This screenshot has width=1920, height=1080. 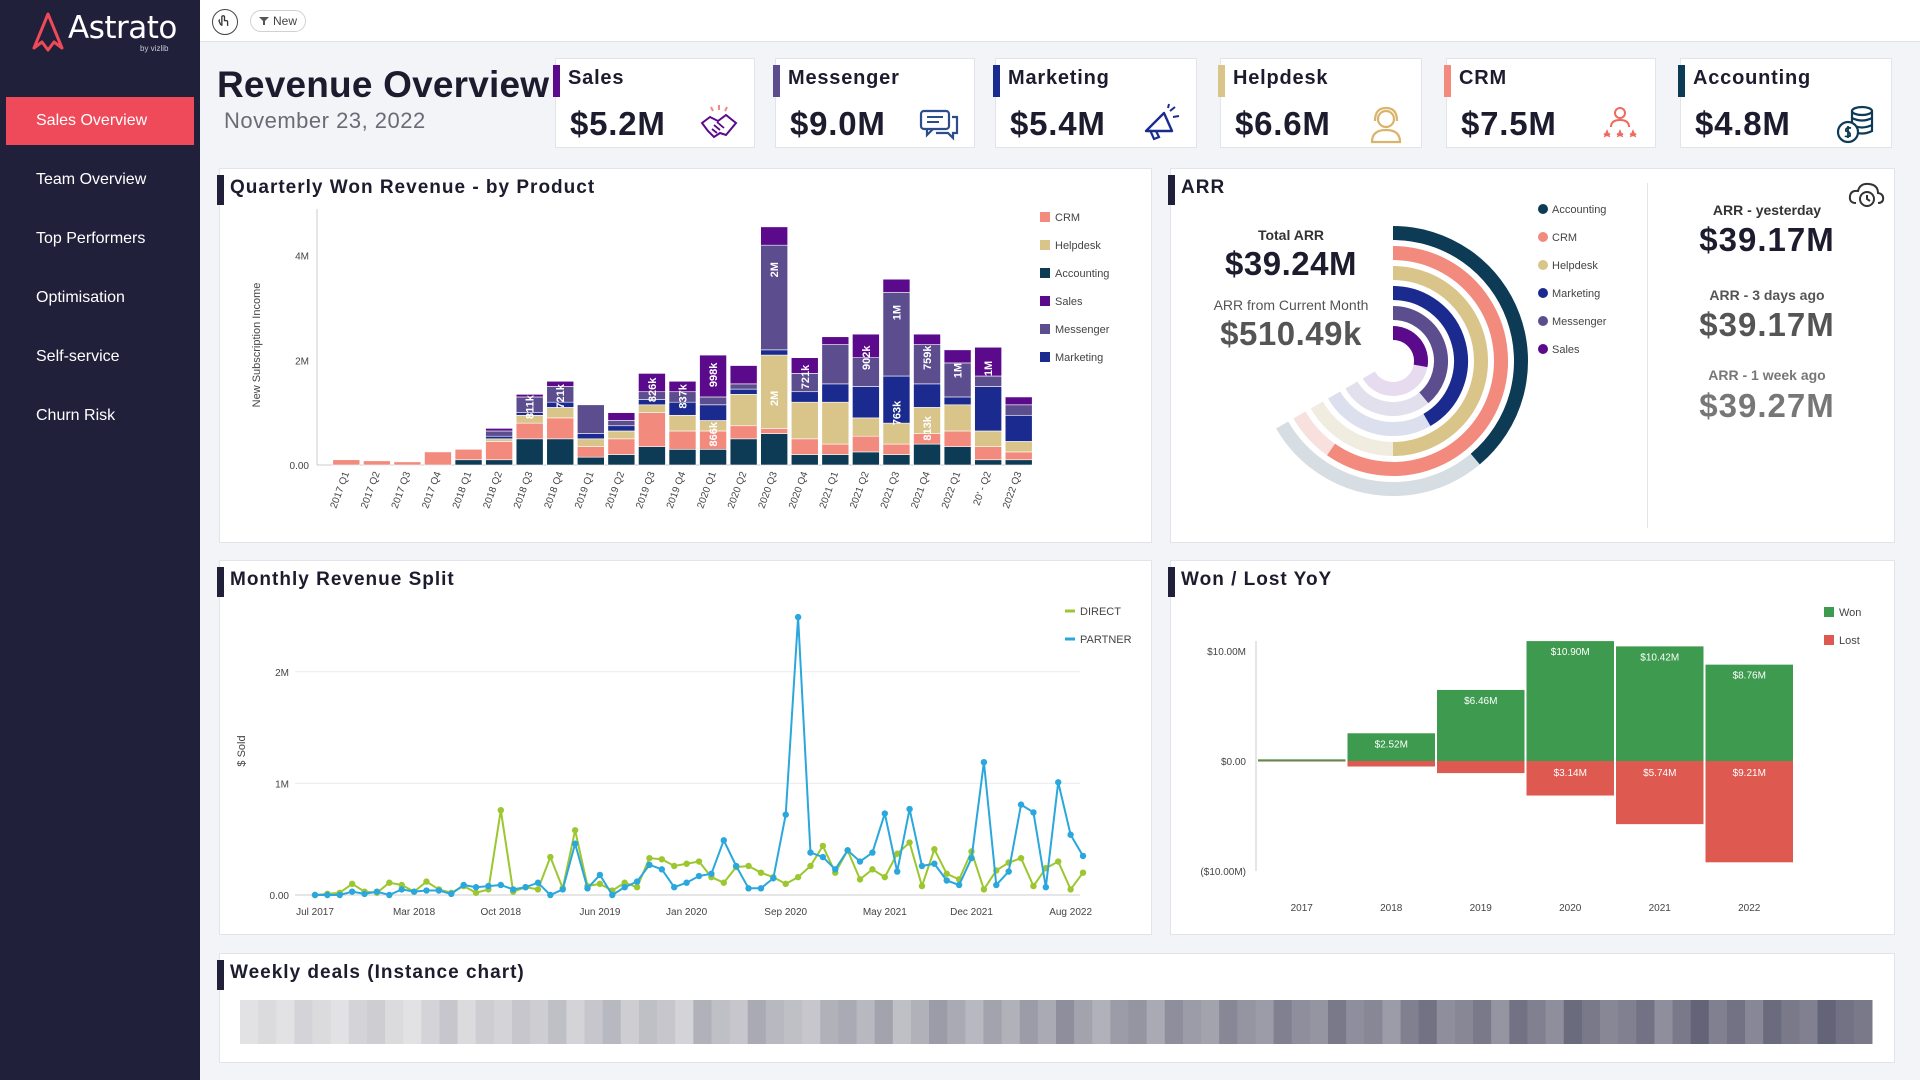 What do you see at coordinates (867, 357) in the screenshot?
I see `bar-data-label: 902k` at bounding box center [867, 357].